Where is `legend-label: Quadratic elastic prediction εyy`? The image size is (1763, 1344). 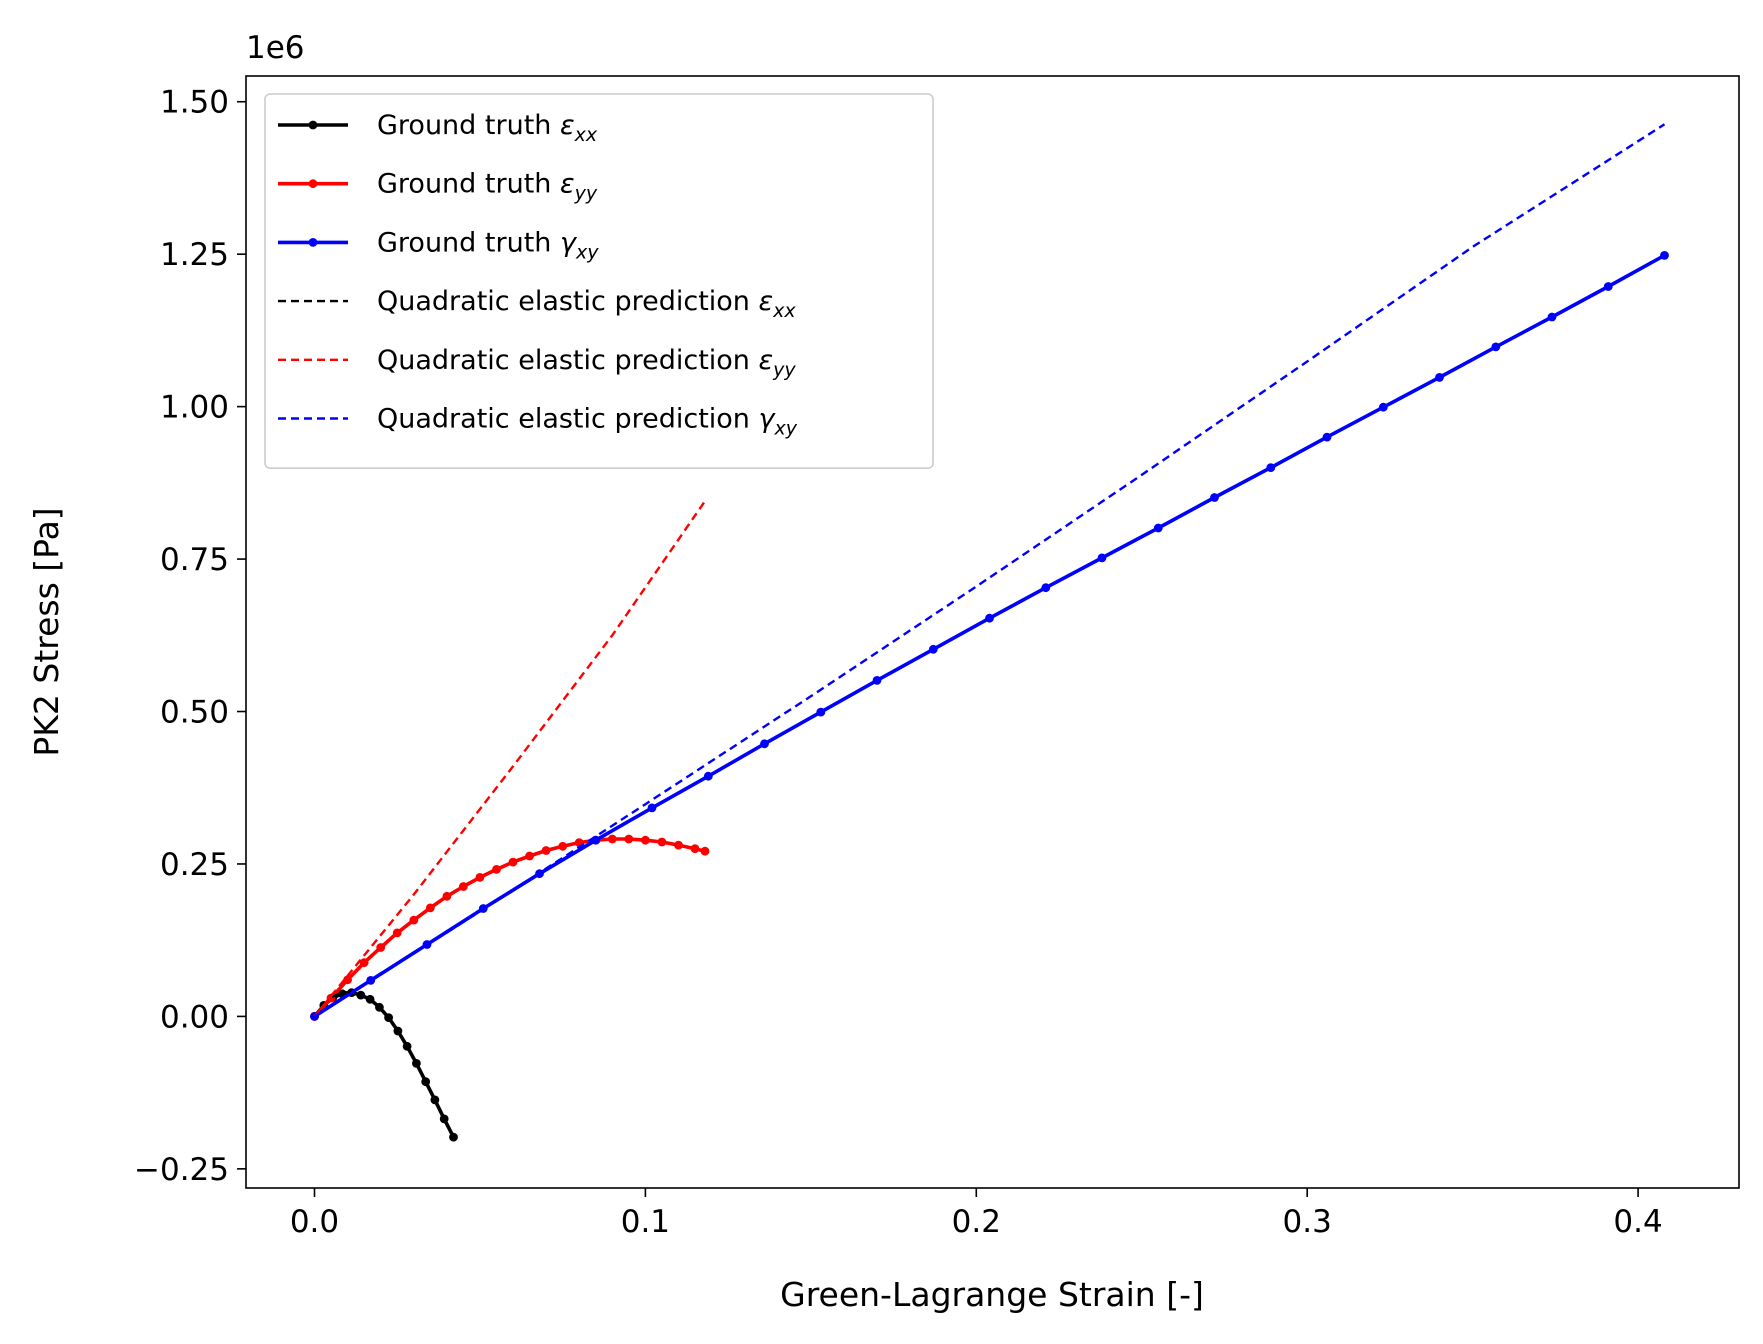
legend-label: Quadratic elastic prediction εyy is located at coordinates (586, 363).